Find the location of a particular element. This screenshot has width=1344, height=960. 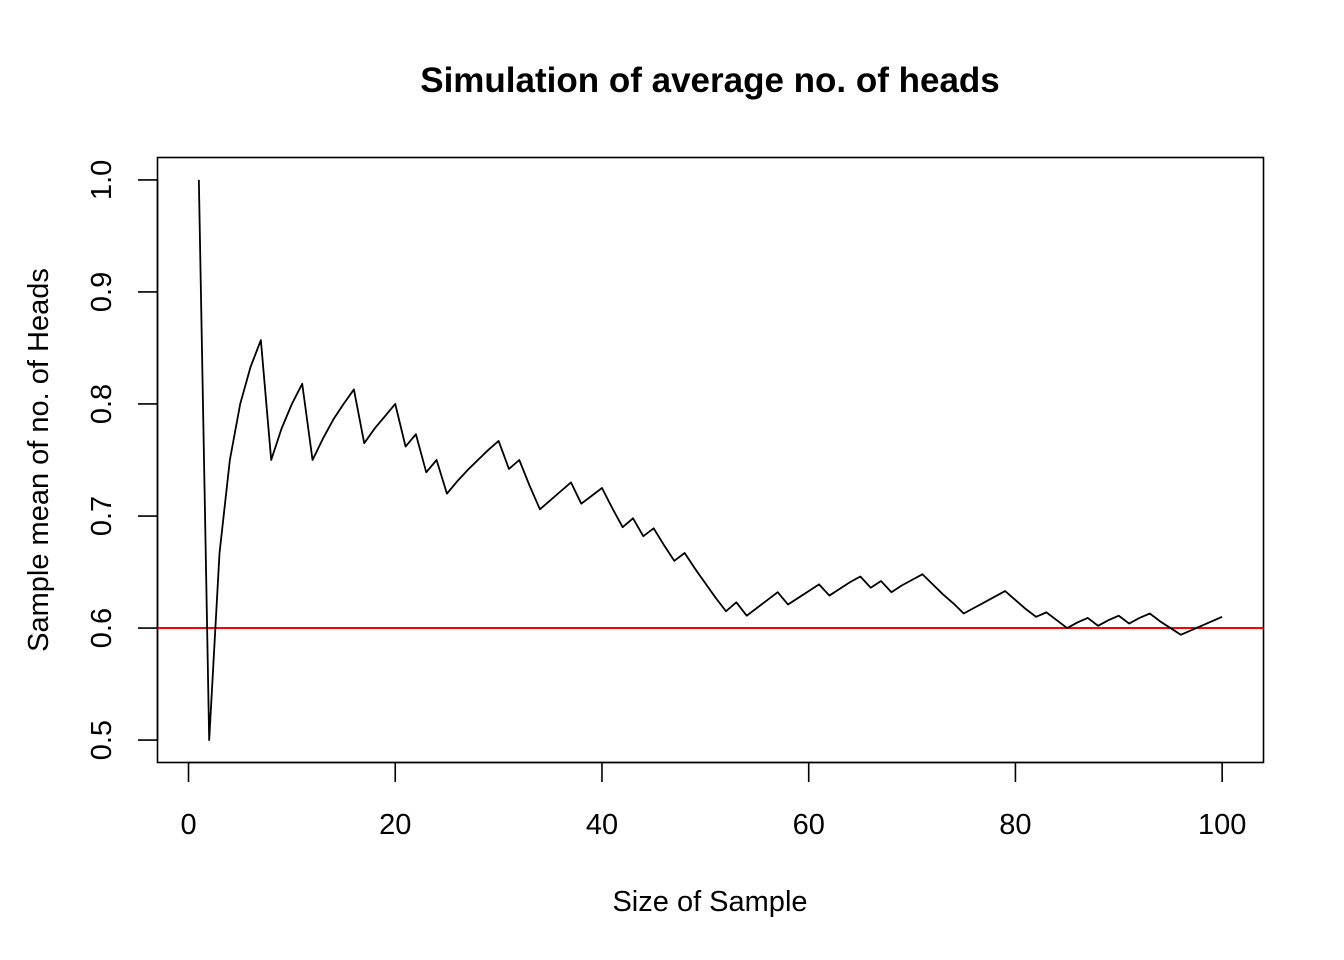

x-tick-label: 40 is located at coordinates (602, 825).